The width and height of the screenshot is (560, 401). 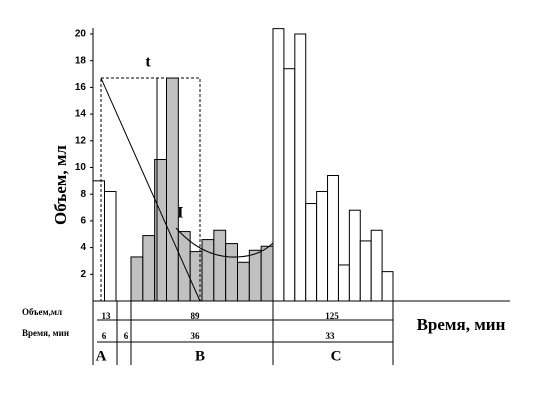 I want to click on annotation: t, so click(x=148, y=62).